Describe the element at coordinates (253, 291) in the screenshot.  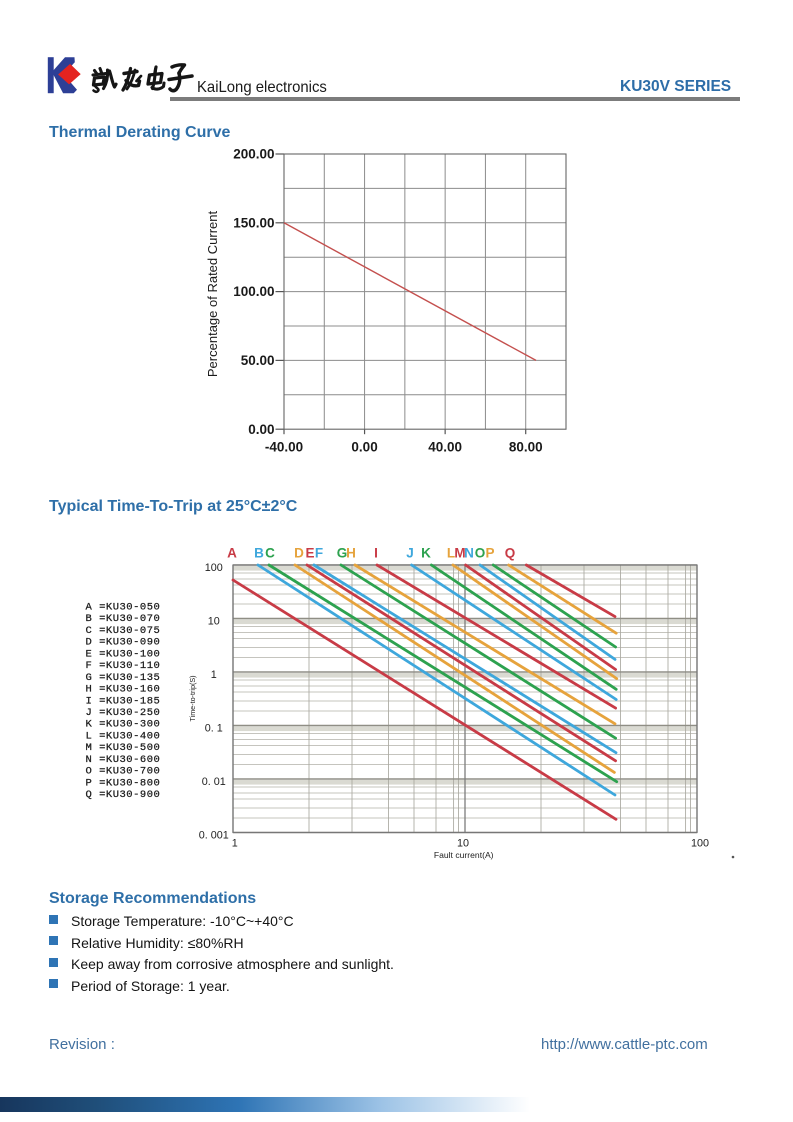
I see `svg-text: 100.00` at that location.